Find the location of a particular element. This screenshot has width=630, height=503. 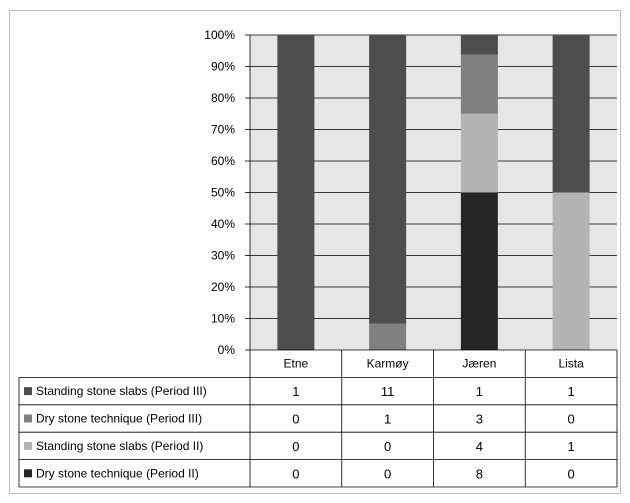

legend-label: Dry stone technique (Period III) is located at coordinates (119, 419).